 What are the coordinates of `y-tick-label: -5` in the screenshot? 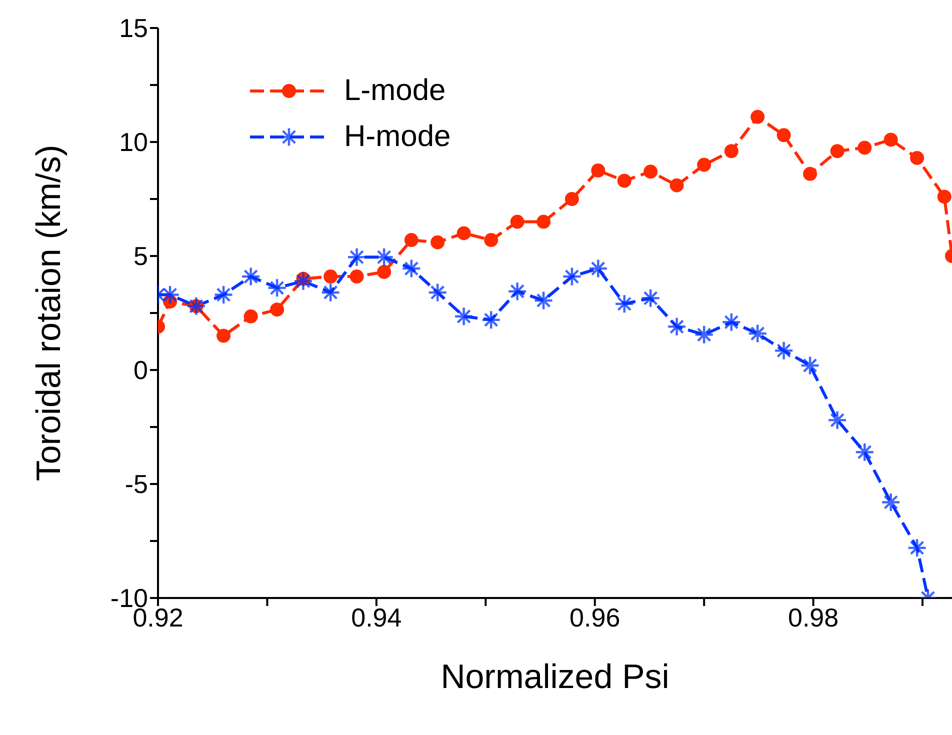 It's located at (136, 484).